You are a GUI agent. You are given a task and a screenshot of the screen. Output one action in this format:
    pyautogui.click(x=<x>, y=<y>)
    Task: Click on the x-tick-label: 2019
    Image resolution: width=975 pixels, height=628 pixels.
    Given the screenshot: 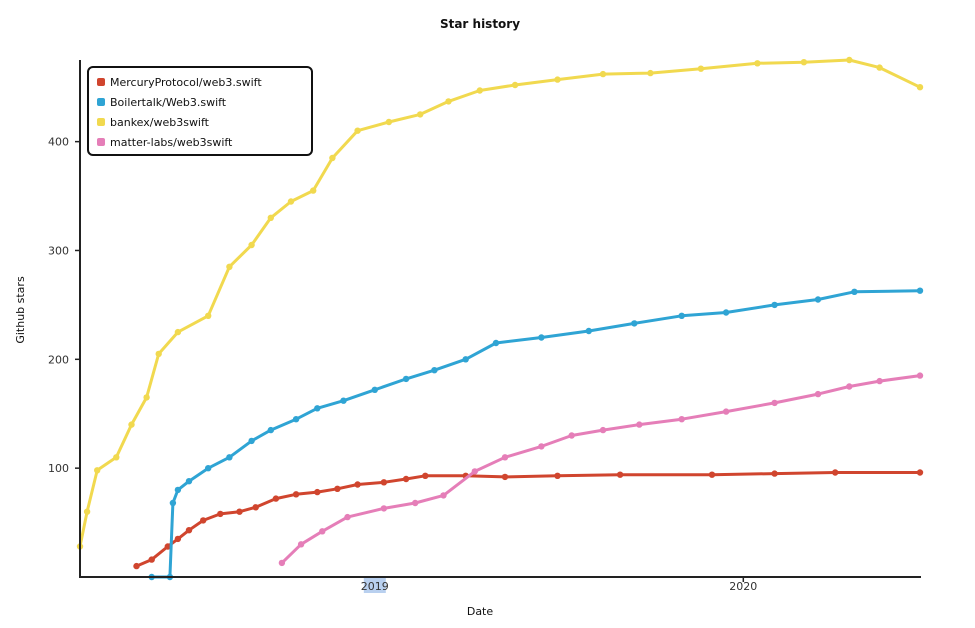 What is the action you would take?
    pyautogui.click(x=375, y=586)
    